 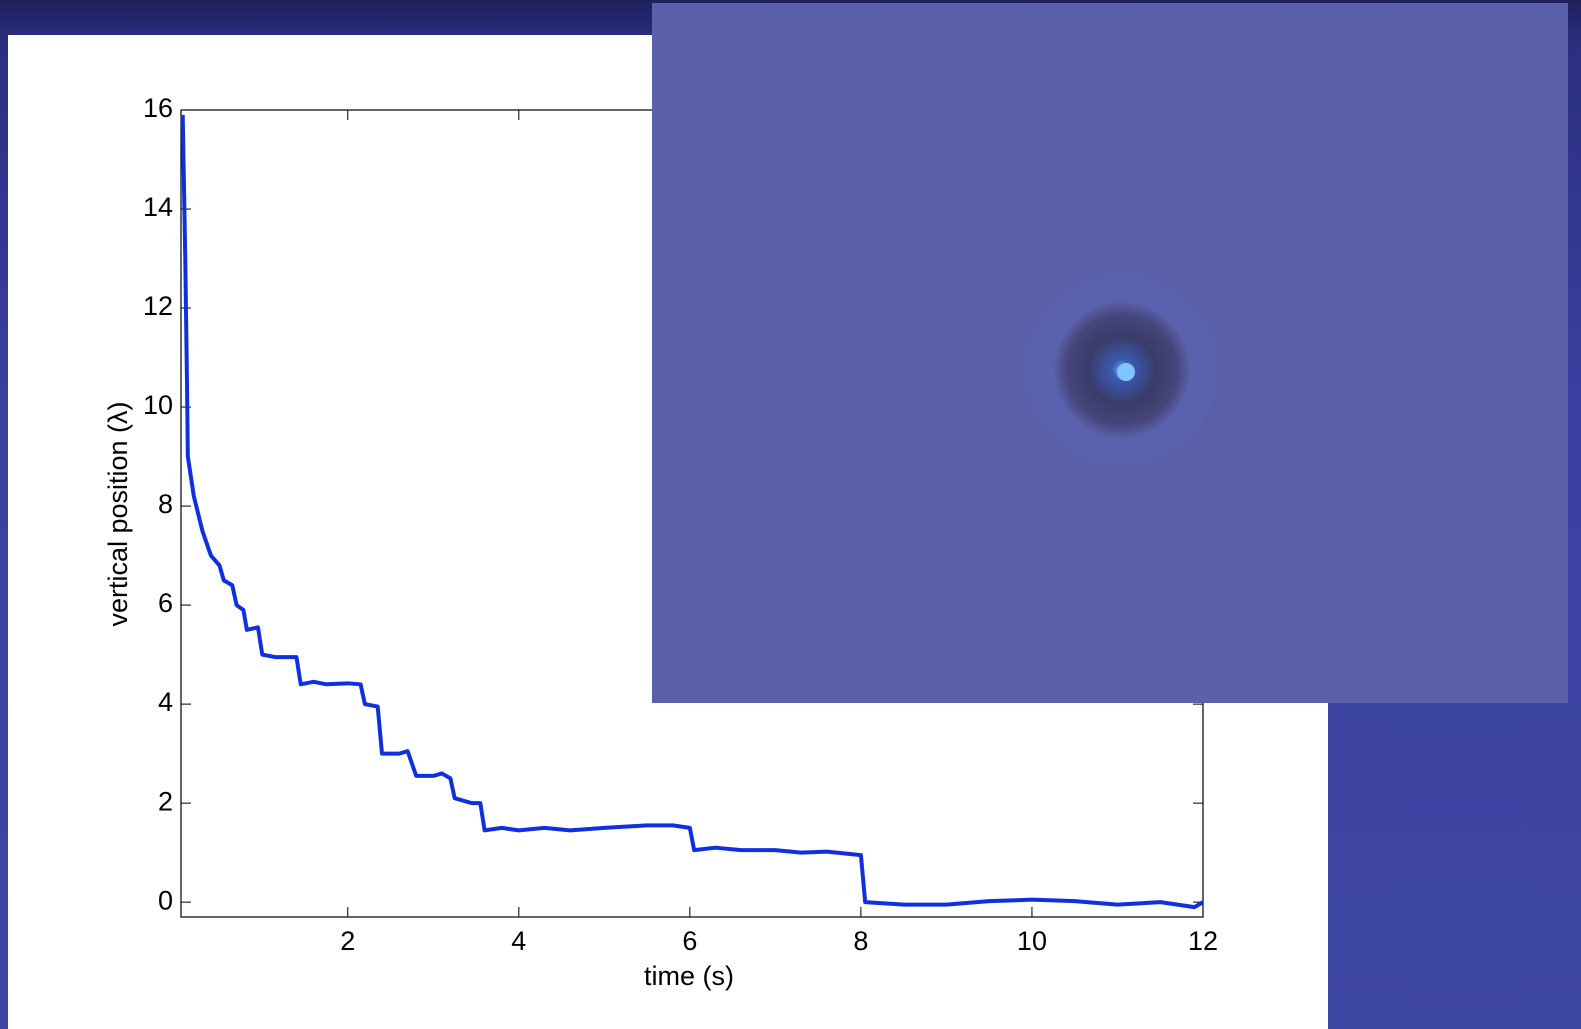 I want to click on y-tick-label: 14, so click(x=158, y=207).